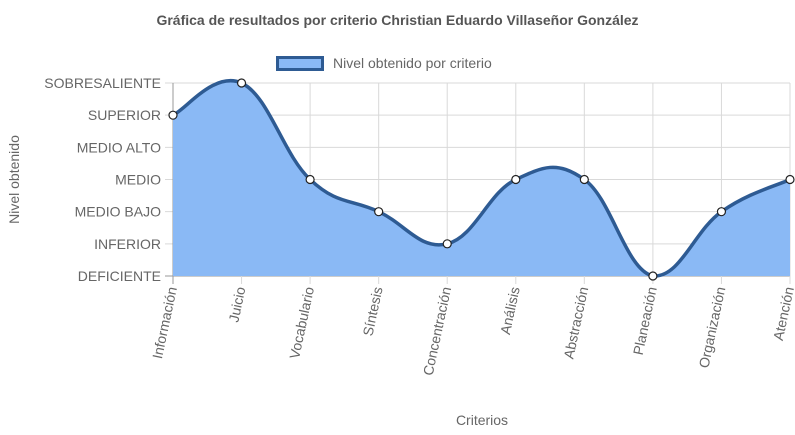 The image size is (795, 435). I want to click on y-tick-label: MEDIO ALTO, so click(119, 147).